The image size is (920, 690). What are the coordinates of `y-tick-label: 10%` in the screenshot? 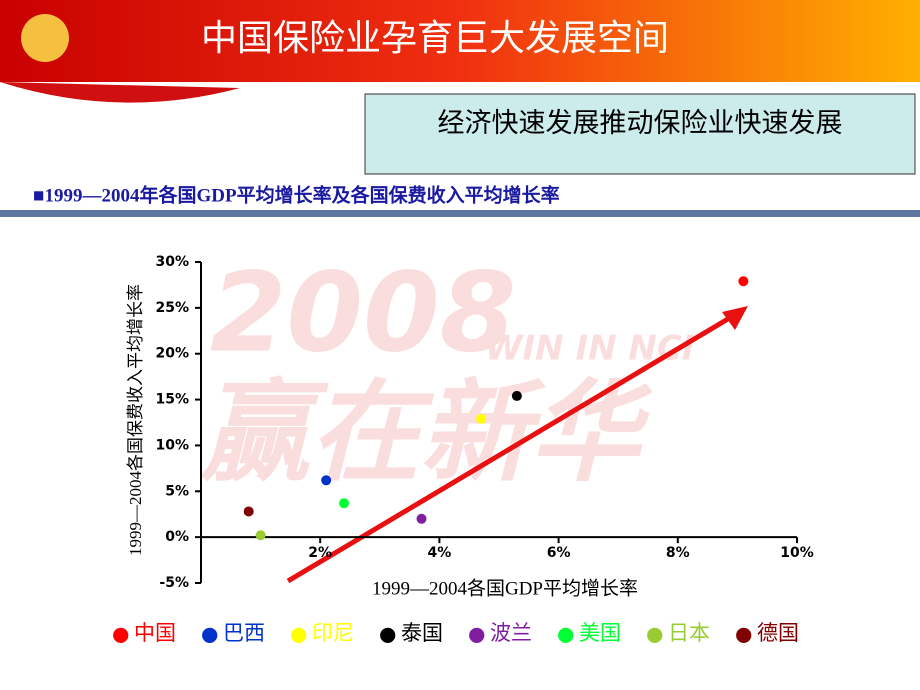 It's located at (172, 445).